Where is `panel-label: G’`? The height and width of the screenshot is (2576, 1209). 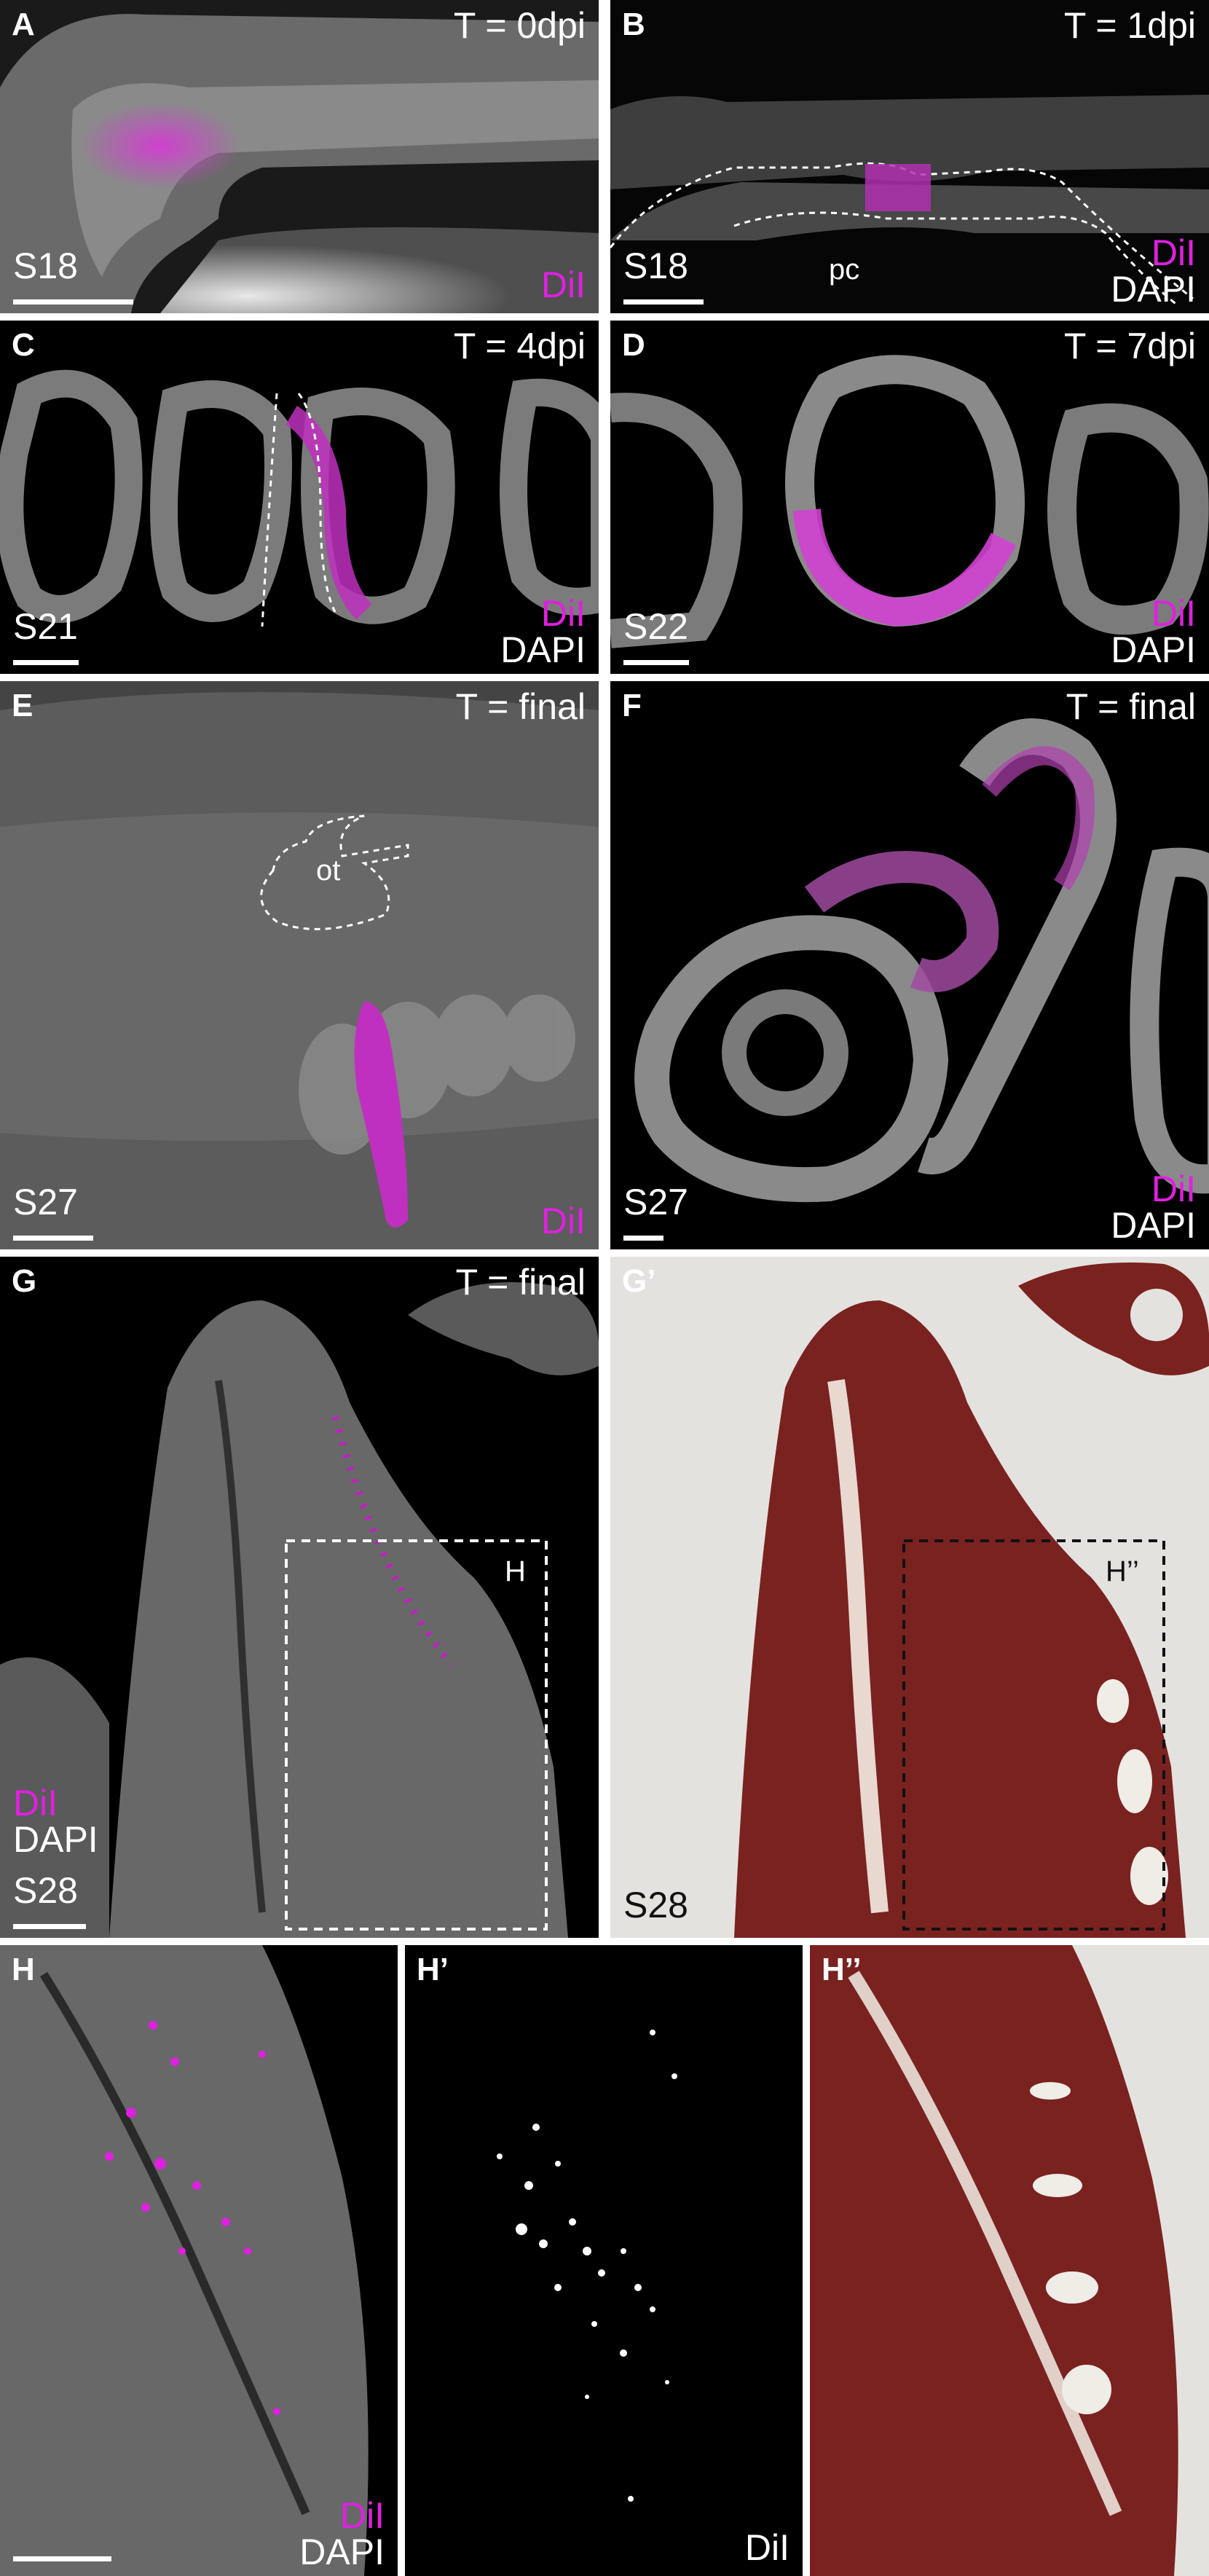
panel-label: G’ is located at coordinates (639, 1281).